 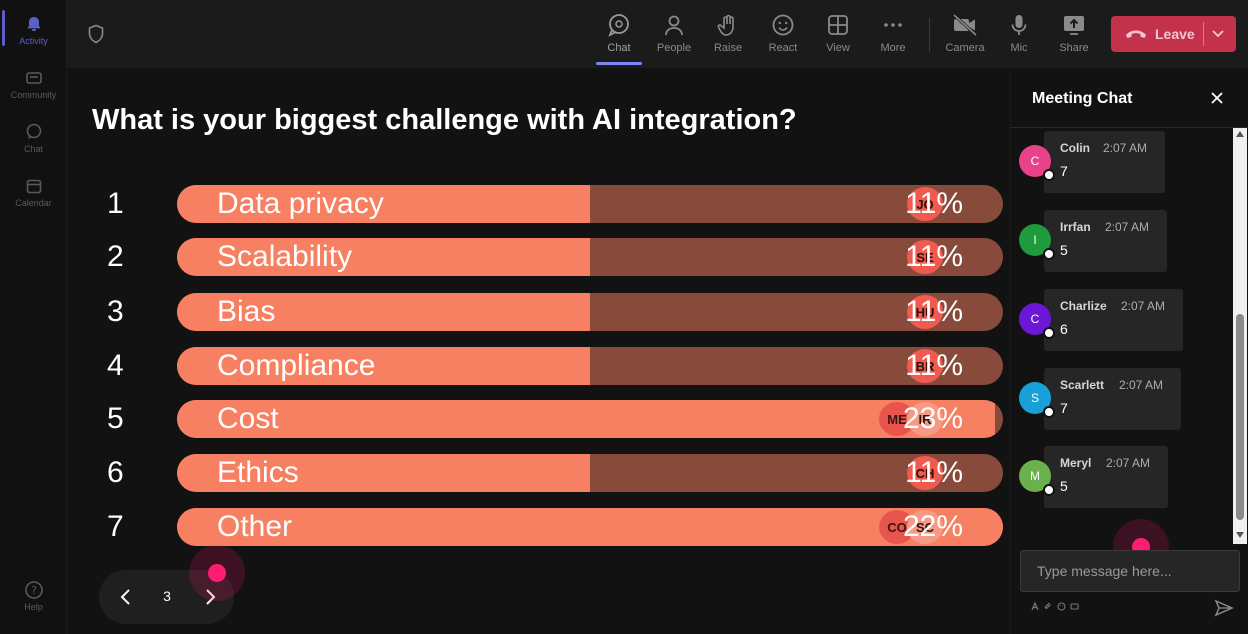 I want to click on message-text: 7, so click(x=1064, y=408).